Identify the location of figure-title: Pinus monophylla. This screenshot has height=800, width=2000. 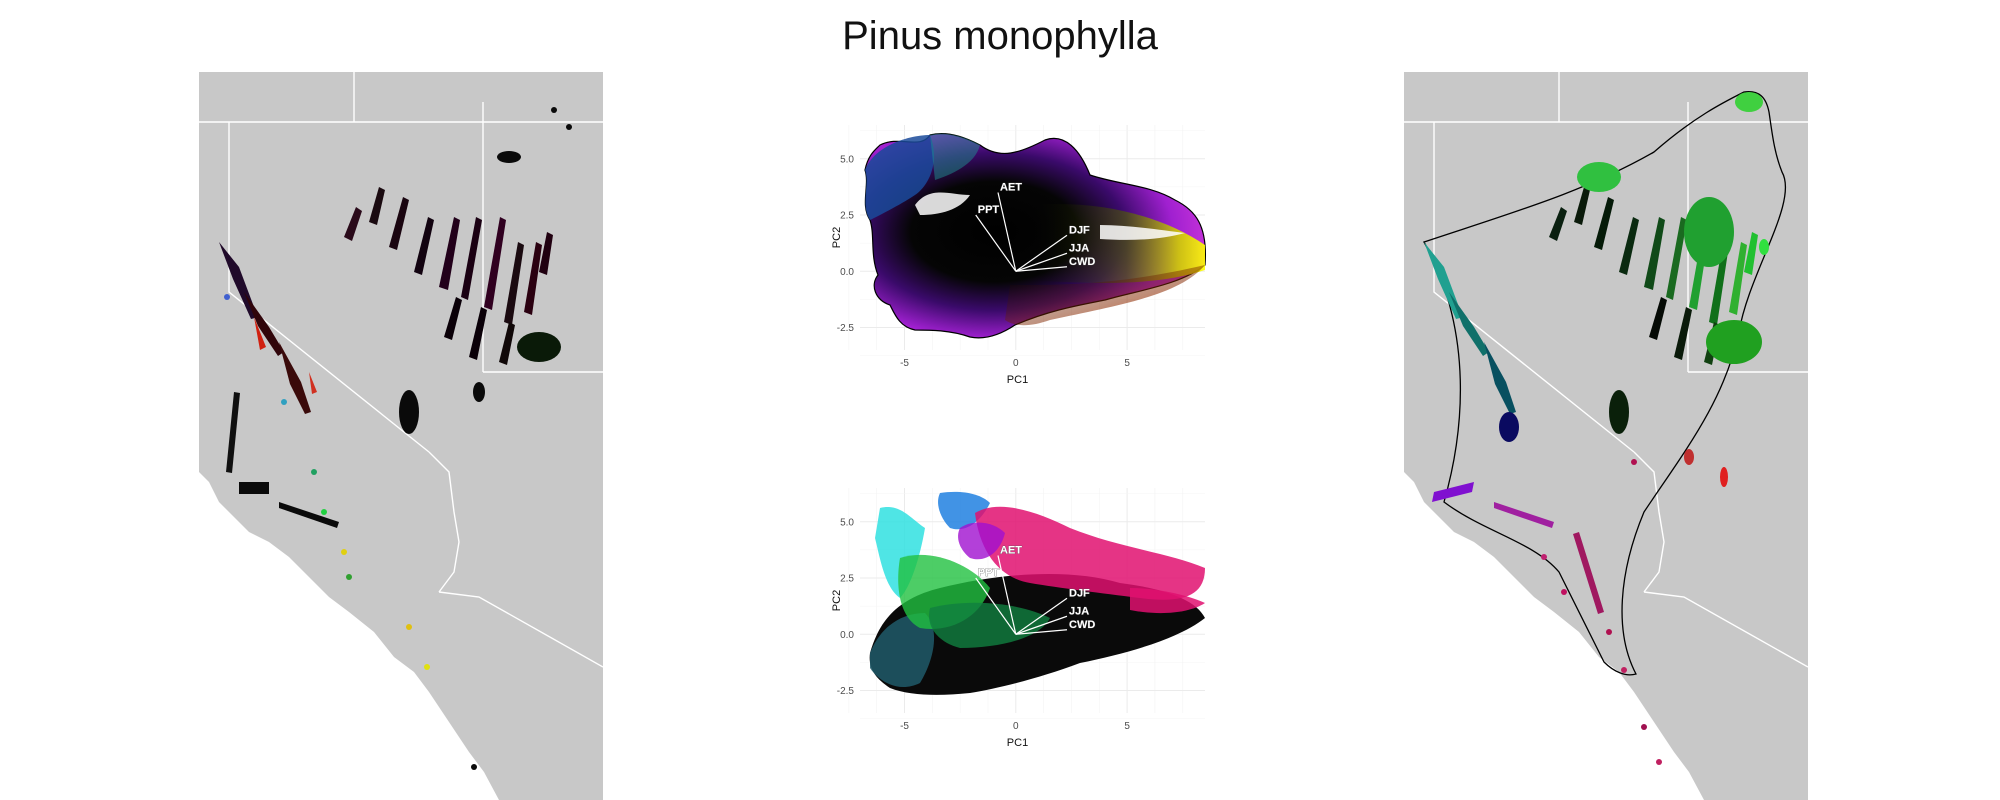
(1000, 36).